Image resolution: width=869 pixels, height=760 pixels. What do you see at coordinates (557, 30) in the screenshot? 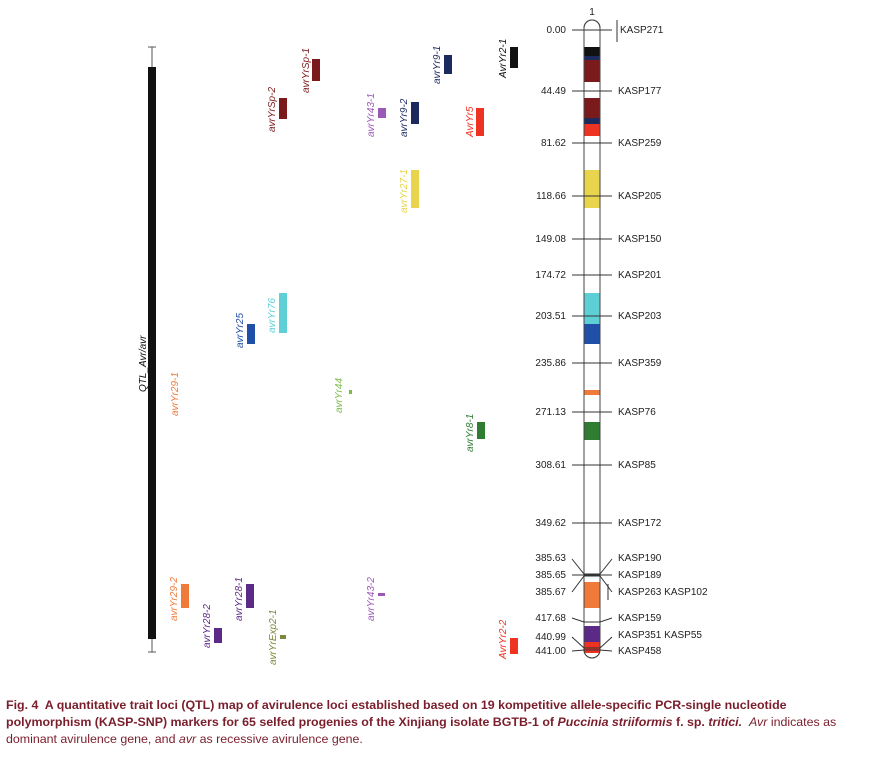
I see `pos-0: 0.00` at bounding box center [557, 30].